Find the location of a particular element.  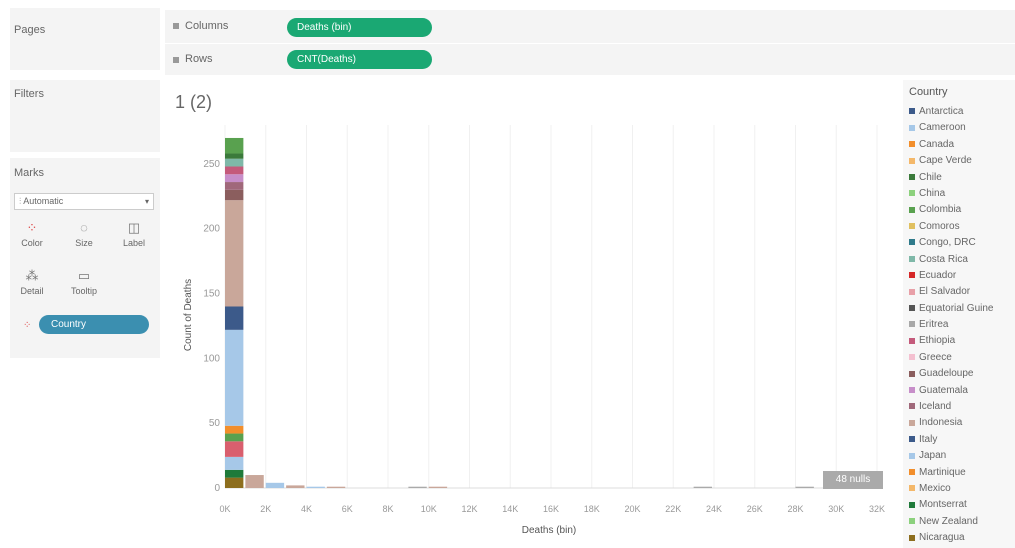

mark-type-dropdown: ⫶ Automatic ▾ is located at coordinates (84, 201).